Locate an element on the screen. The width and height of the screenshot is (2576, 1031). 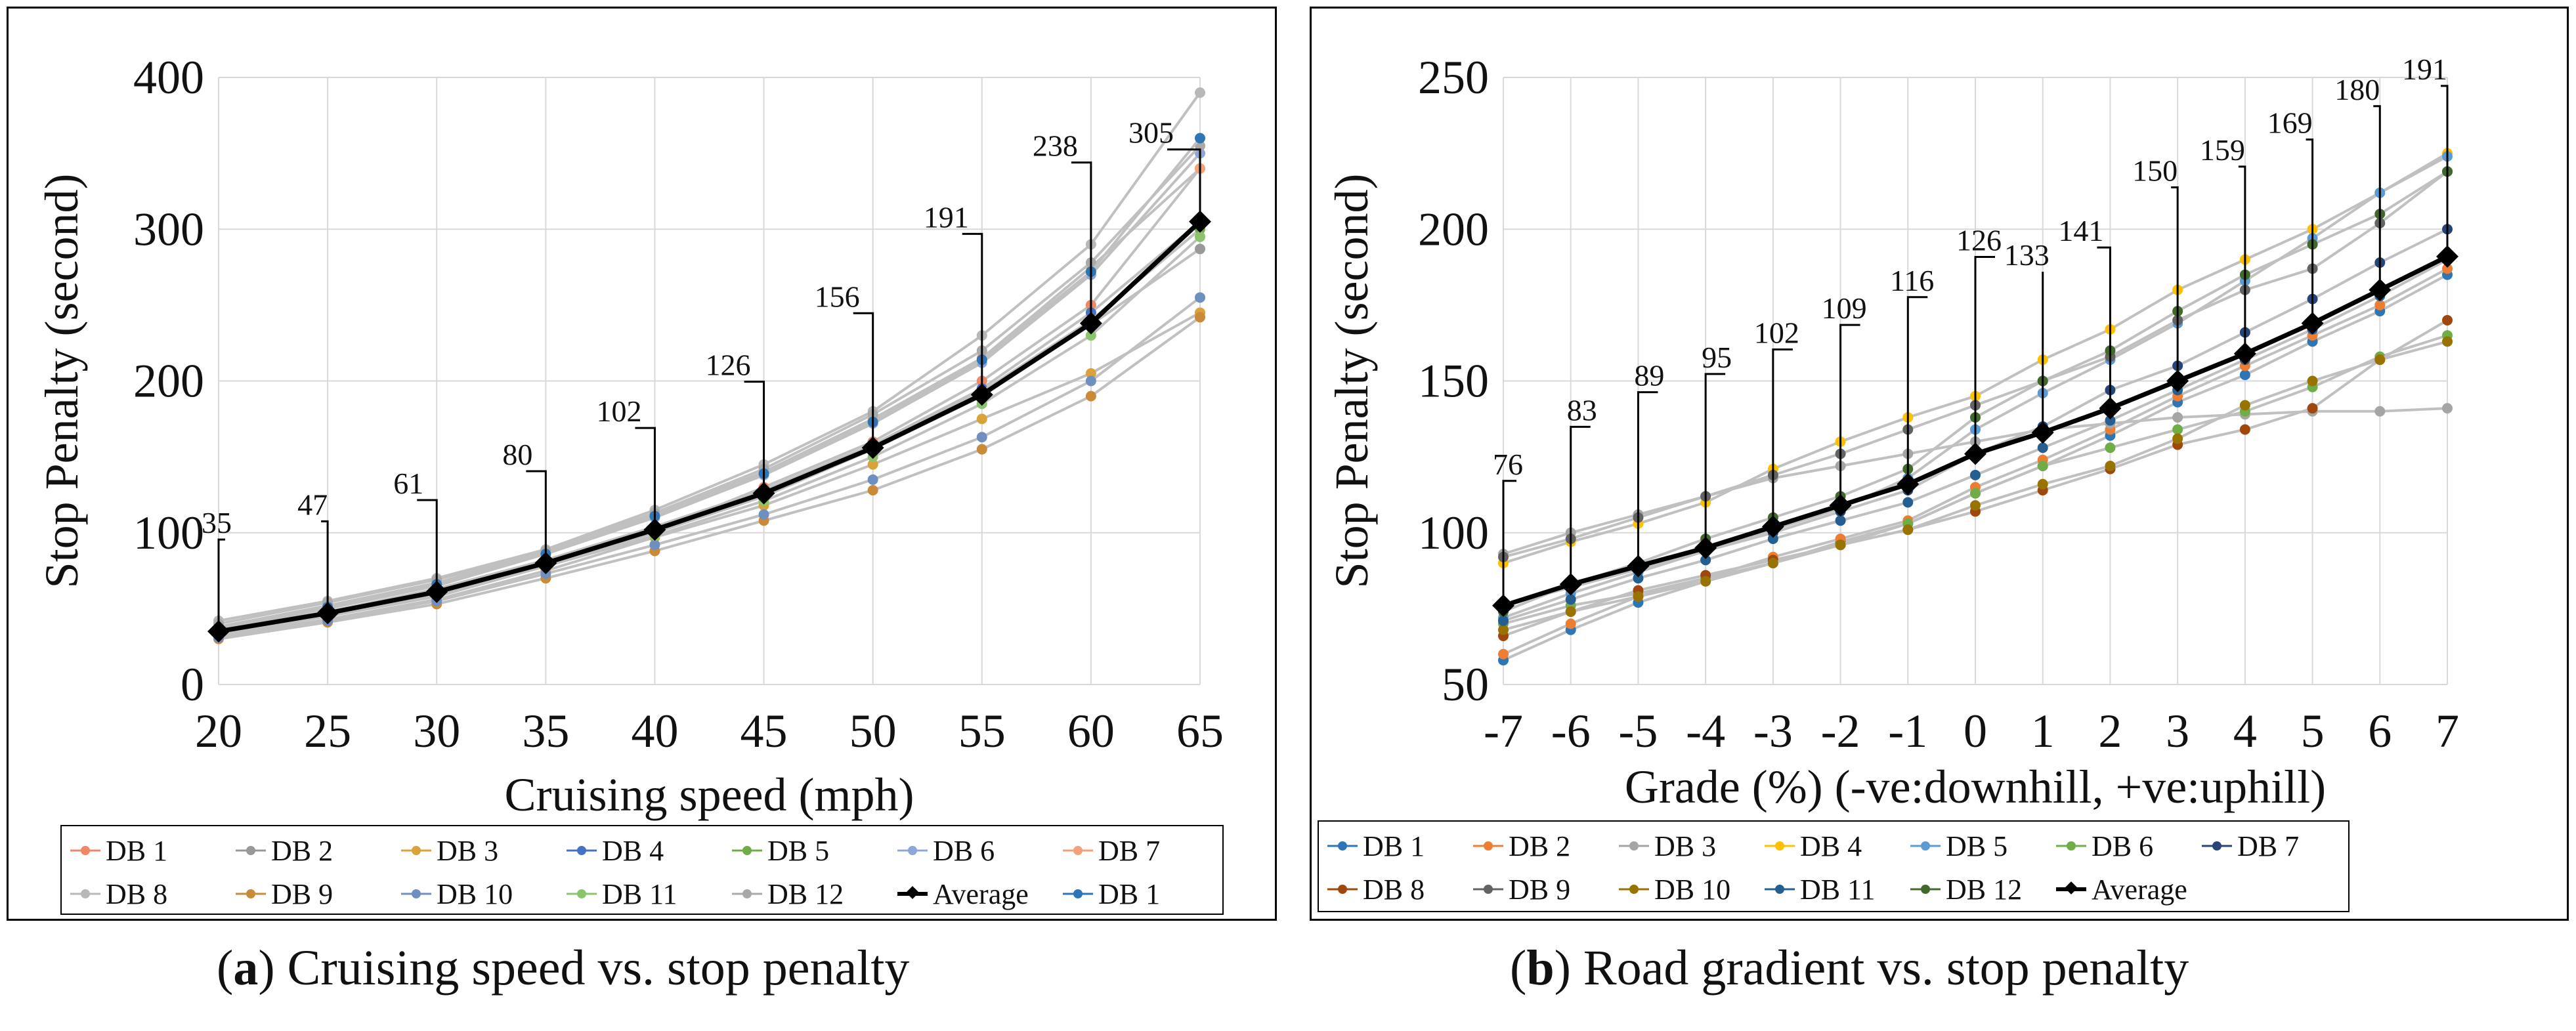
annotation-label: 169 is located at coordinates (2290, 123).